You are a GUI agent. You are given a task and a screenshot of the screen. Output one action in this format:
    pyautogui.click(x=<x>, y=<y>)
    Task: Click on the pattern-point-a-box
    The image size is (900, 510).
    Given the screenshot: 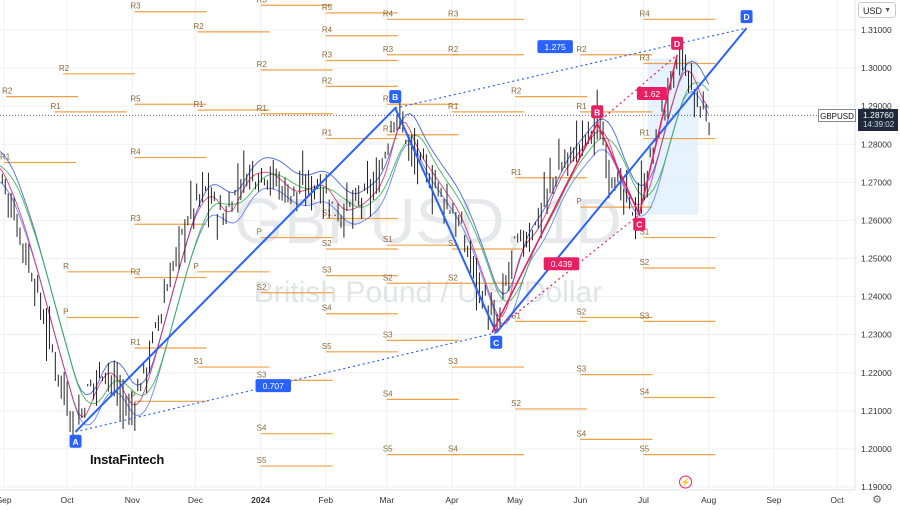 What is the action you would take?
    pyautogui.click(x=75, y=441)
    